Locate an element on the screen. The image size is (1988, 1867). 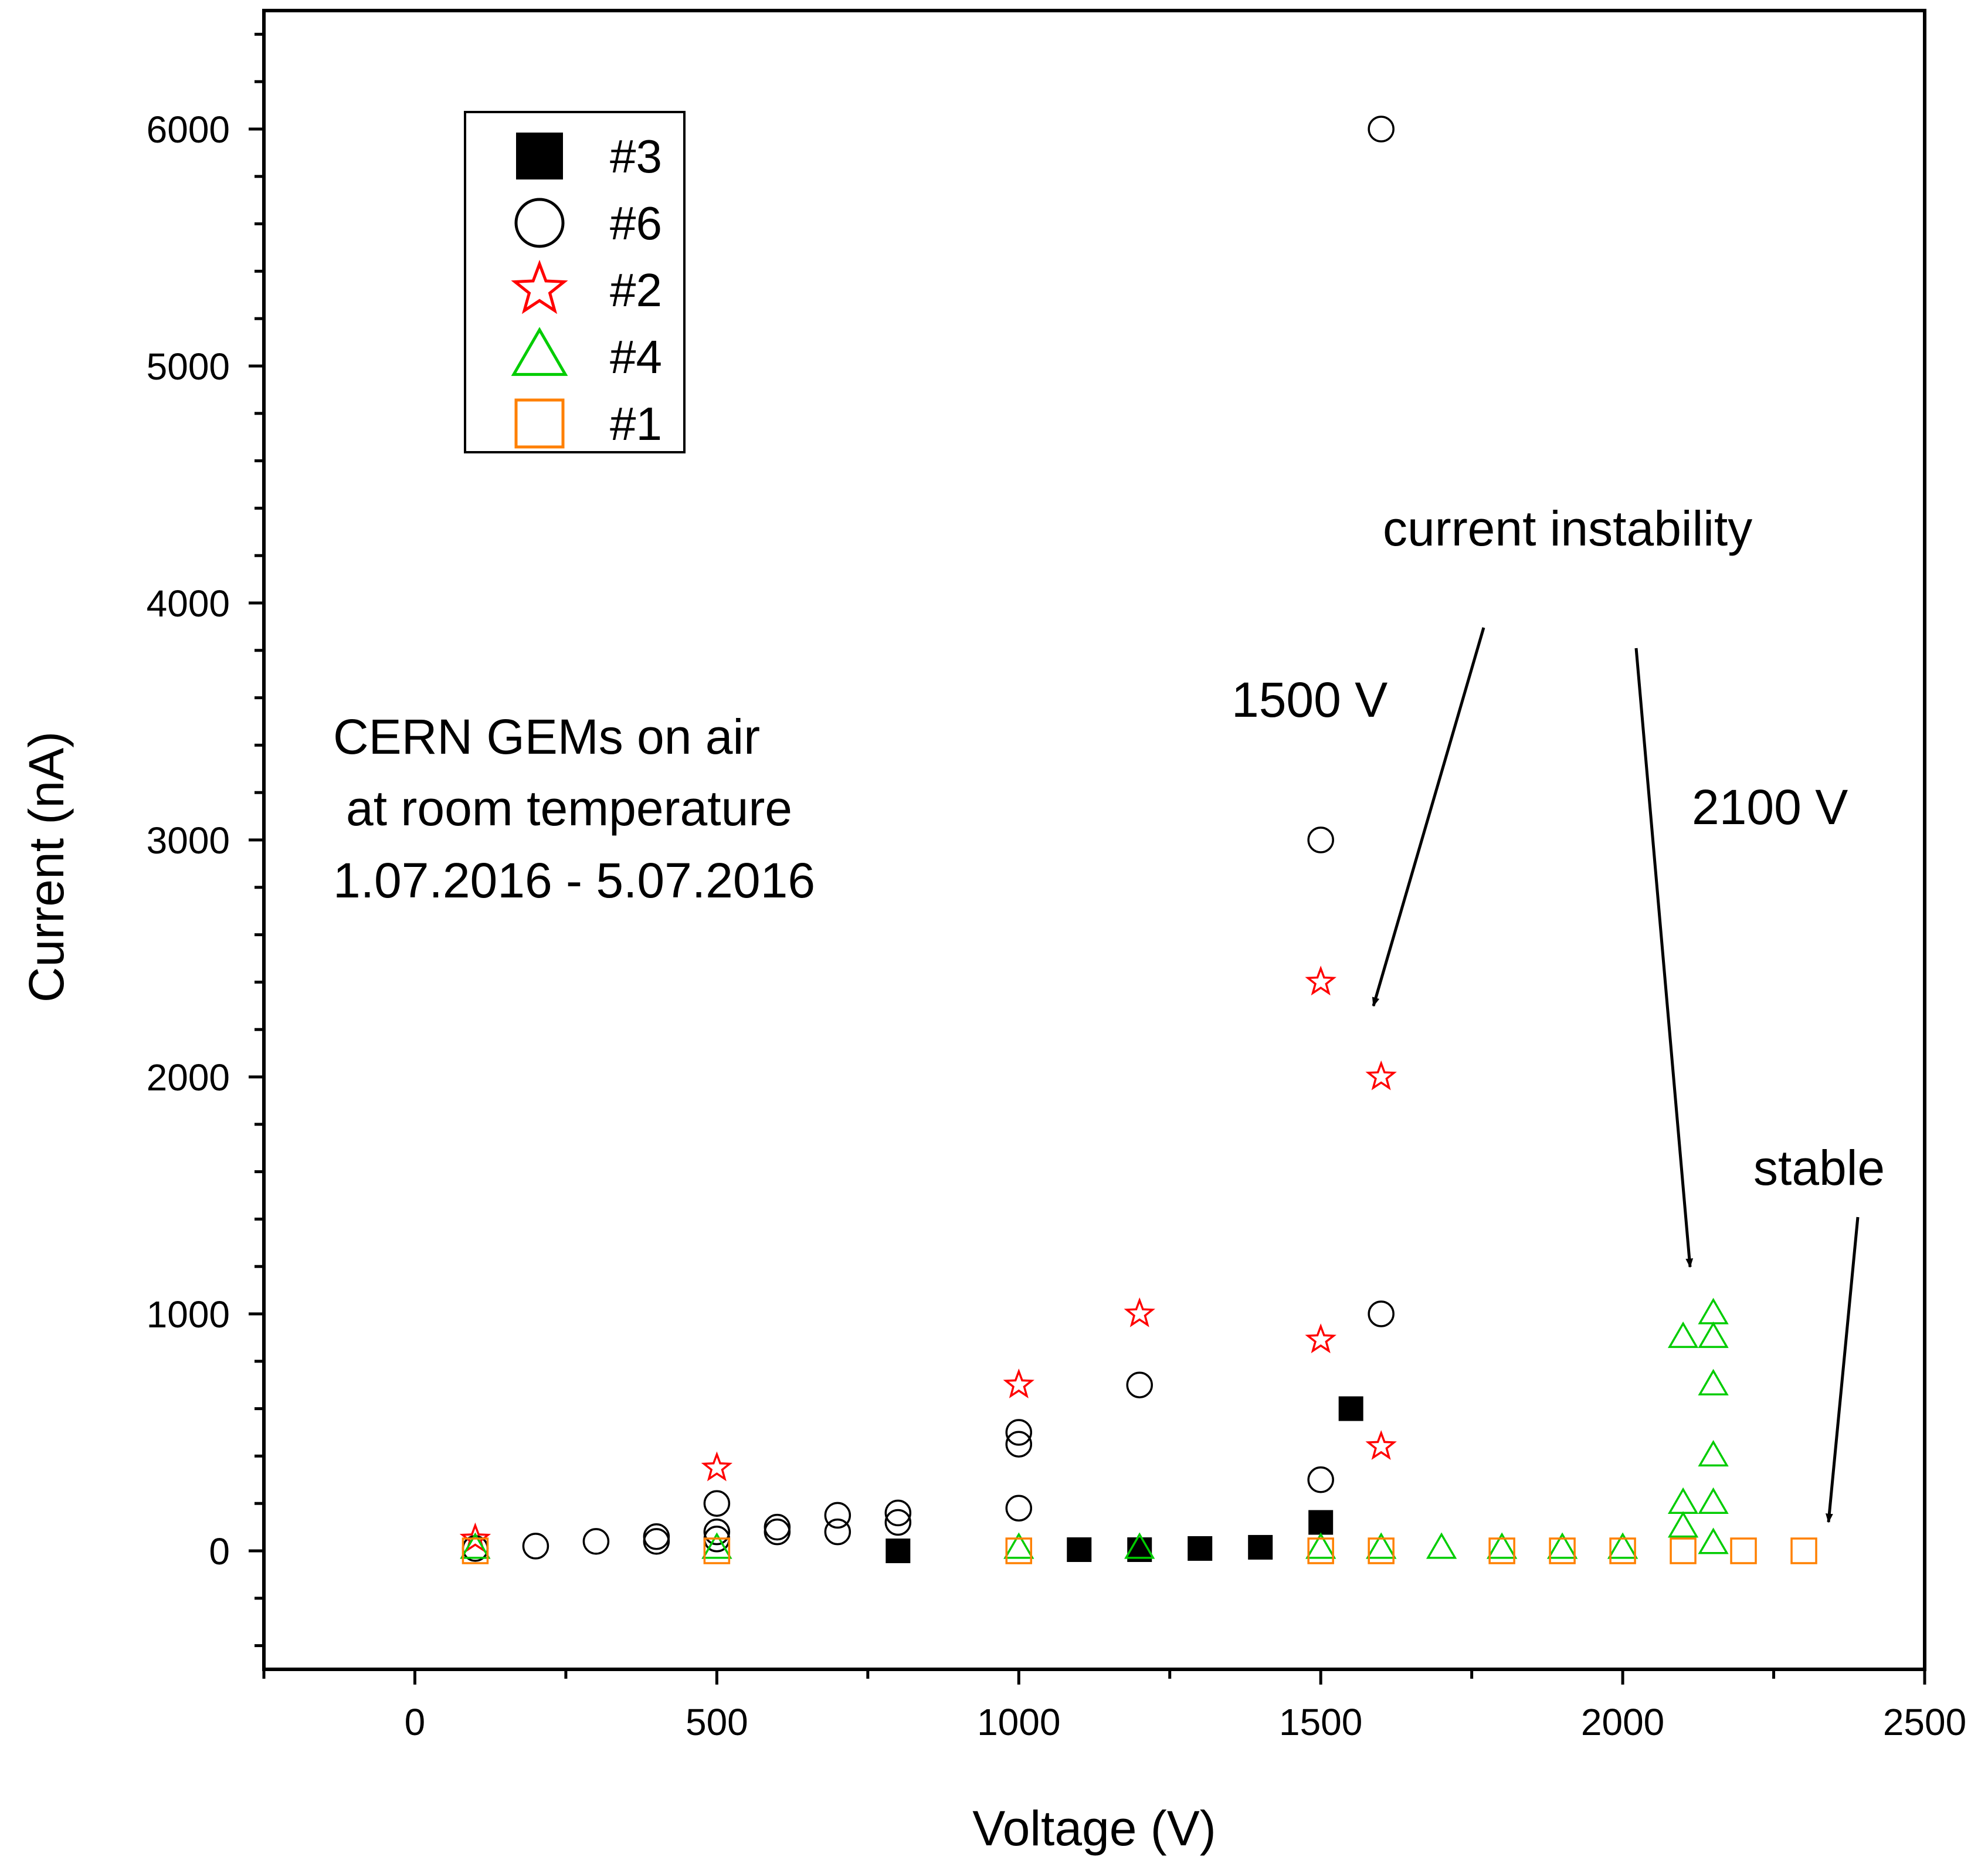
y-axis: 0 1000 2000 3000 4000 5000 6000 is located at coordinates (205, 840).